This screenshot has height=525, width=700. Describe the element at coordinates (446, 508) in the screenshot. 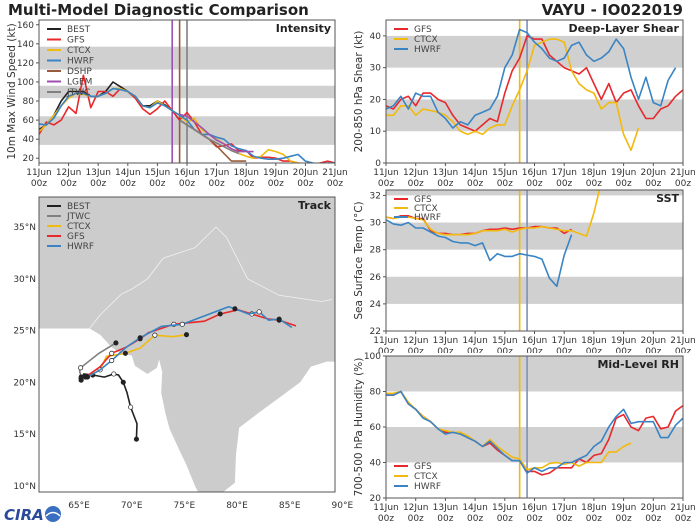

I see `rh-xtick-day: 13Jun` at that location.